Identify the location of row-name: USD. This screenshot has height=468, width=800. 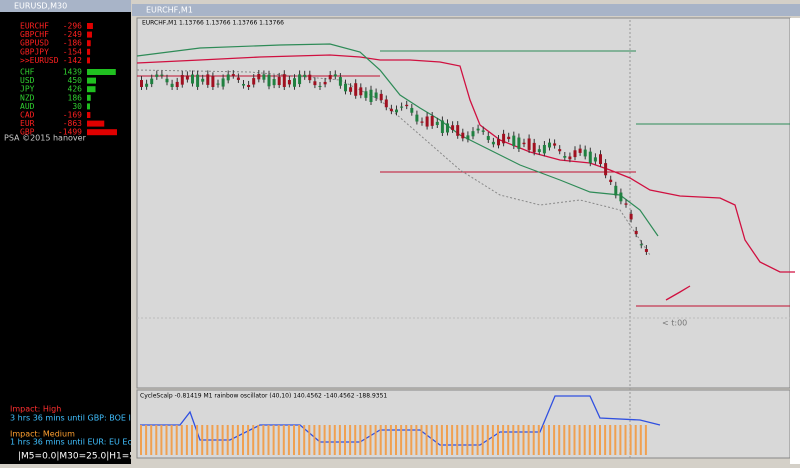
(27, 80).